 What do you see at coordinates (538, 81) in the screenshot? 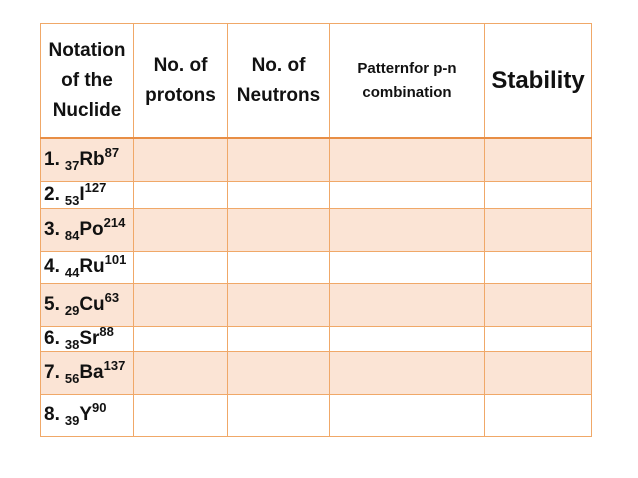
I see `header-stability: Stability` at bounding box center [538, 81].